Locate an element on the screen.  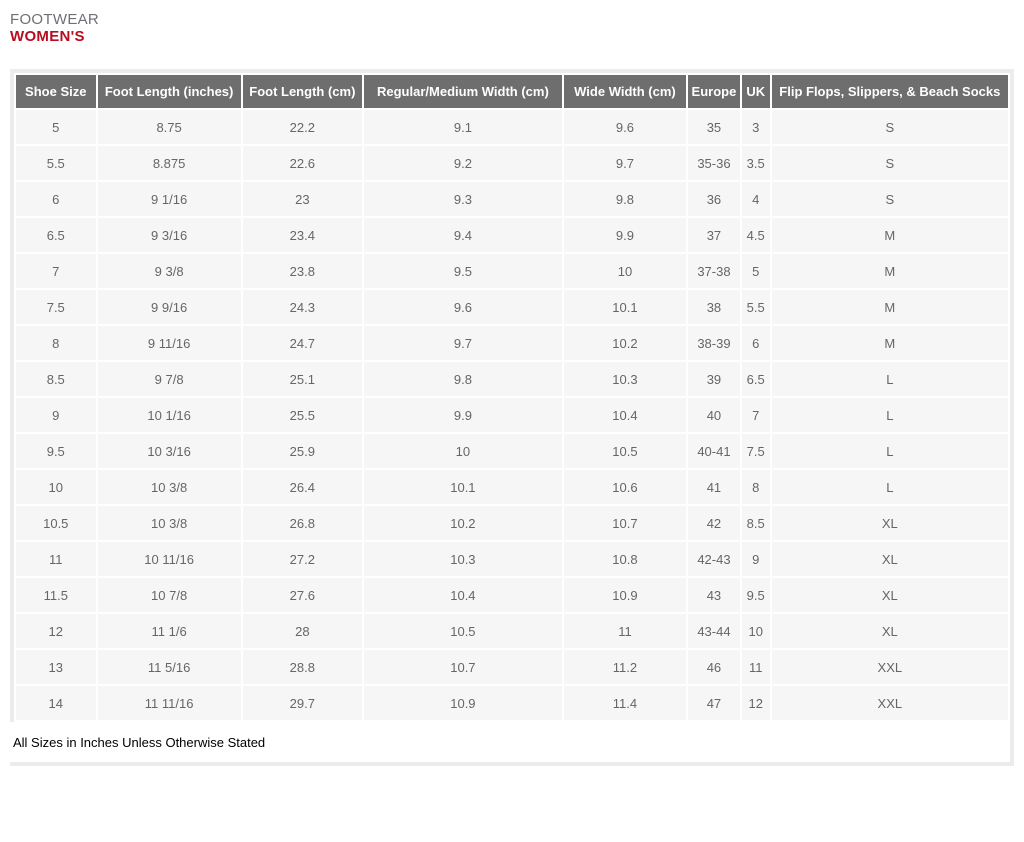
table-row: 6.5 9 3/16 23.4 9.4 9.9 37 4.5 M is located at coordinates (512, 235).